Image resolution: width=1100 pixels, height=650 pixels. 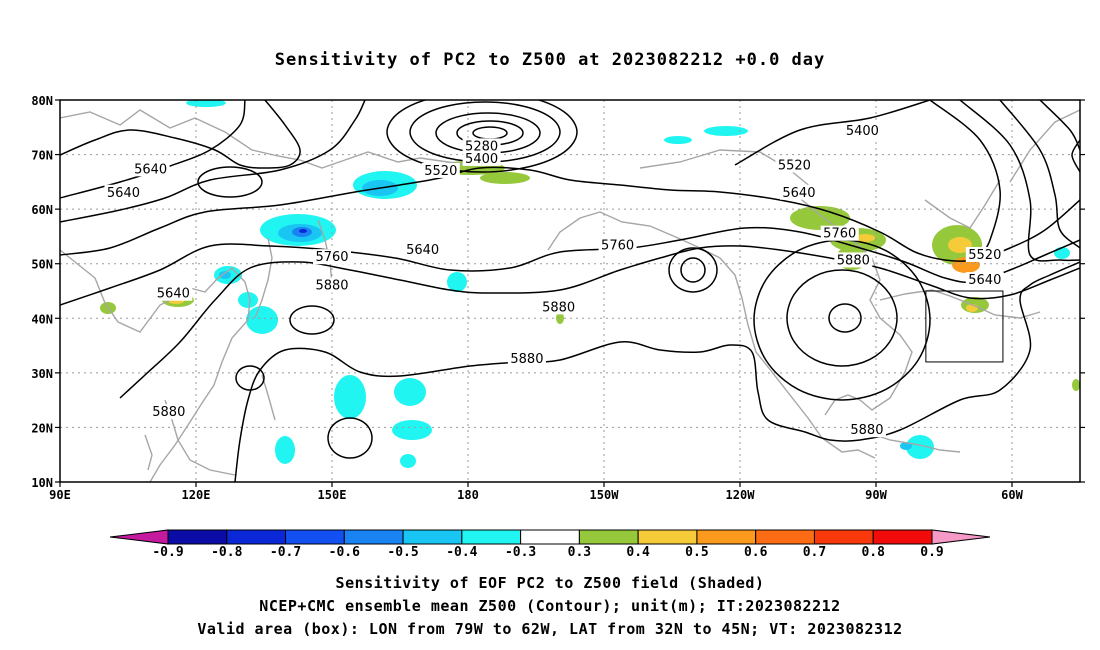 I want to click on colorbar-label: -0.9, so click(x=167, y=552).